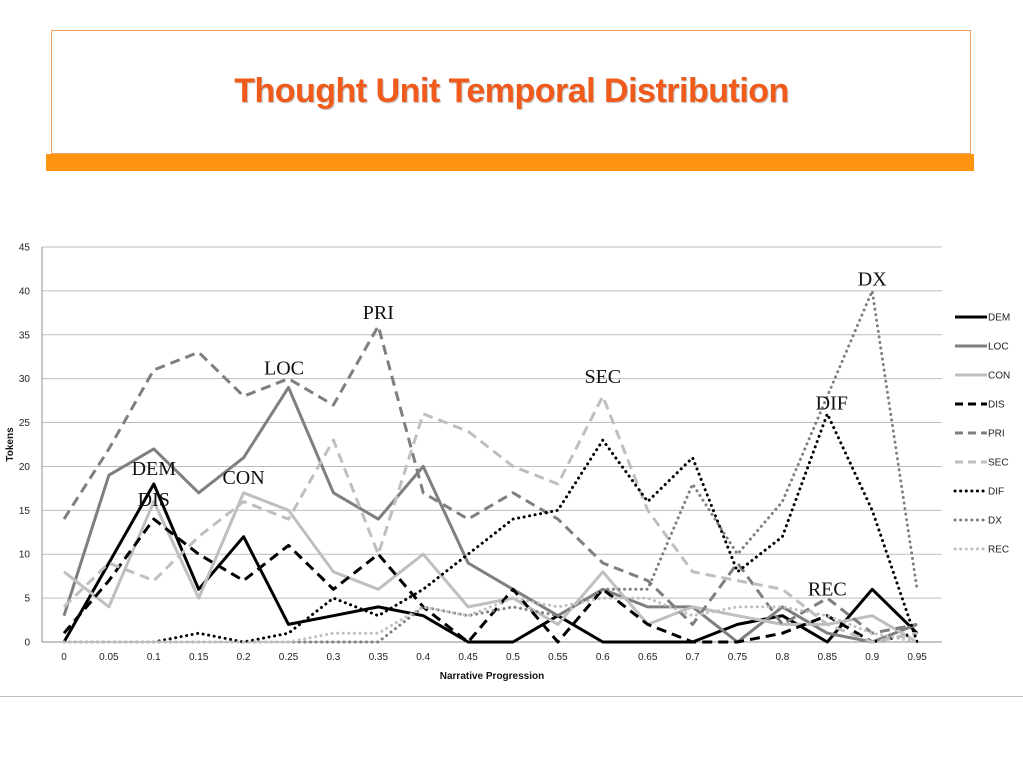  What do you see at coordinates (10, 444) in the screenshot?
I see `y-axis-label: Tokens` at bounding box center [10, 444].